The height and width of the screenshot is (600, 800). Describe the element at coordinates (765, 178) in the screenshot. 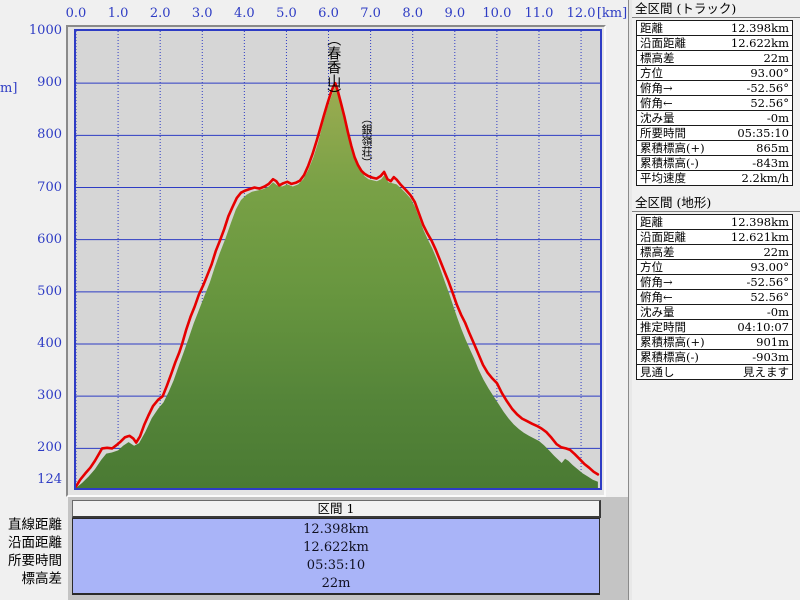

I see `stat-value: 2.2km/h` at that location.